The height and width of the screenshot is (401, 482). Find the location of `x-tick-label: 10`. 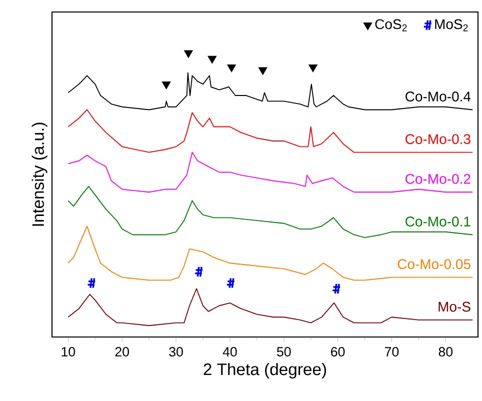

x-tick-label: 10 is located at coordinates (69, 351).